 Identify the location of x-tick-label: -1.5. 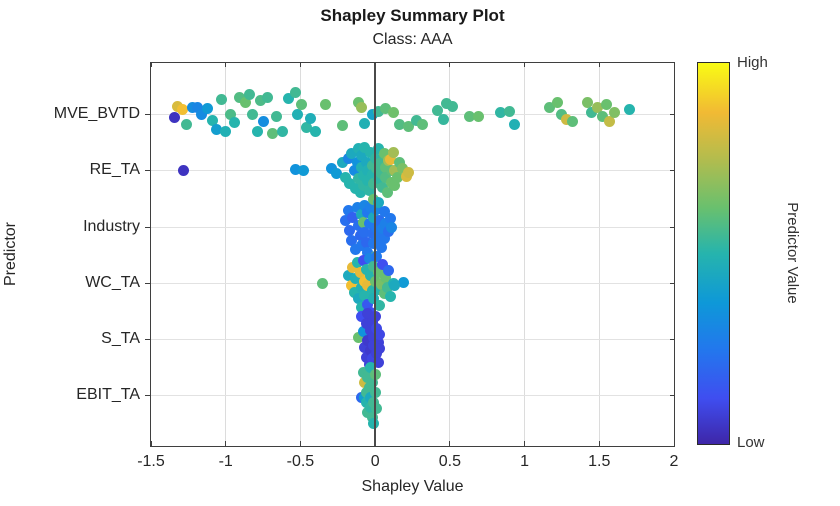
(151, 461).